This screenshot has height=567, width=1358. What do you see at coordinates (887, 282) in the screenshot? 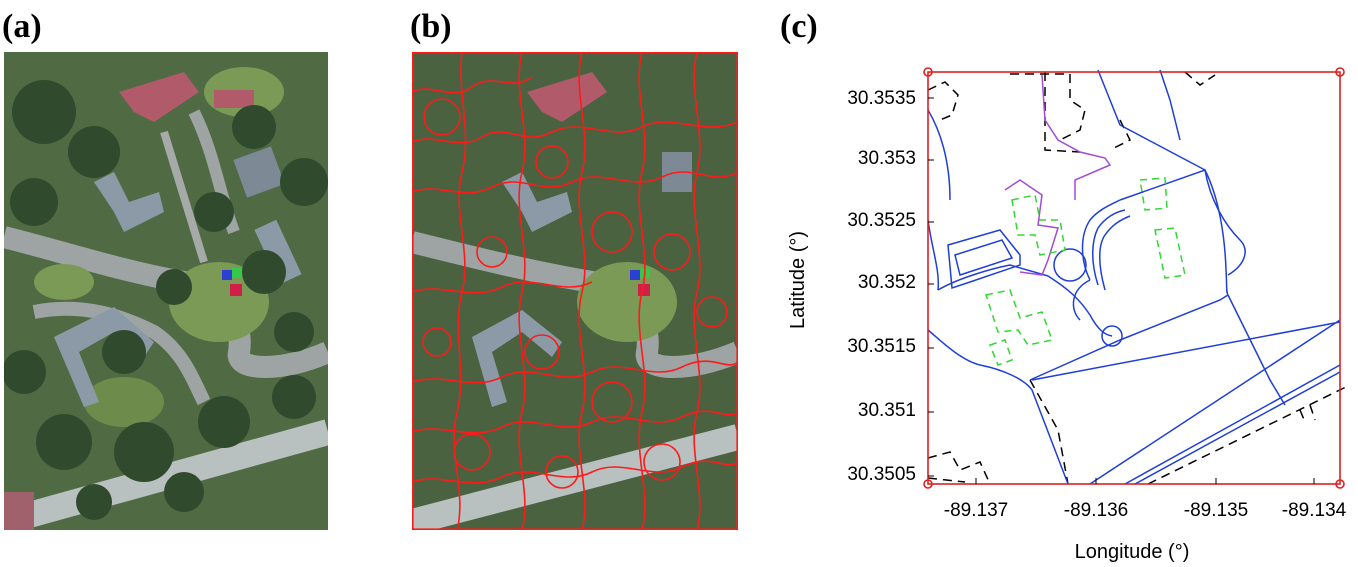
I see `y-tick-label: 30.352` at bounding box center [887, 282].